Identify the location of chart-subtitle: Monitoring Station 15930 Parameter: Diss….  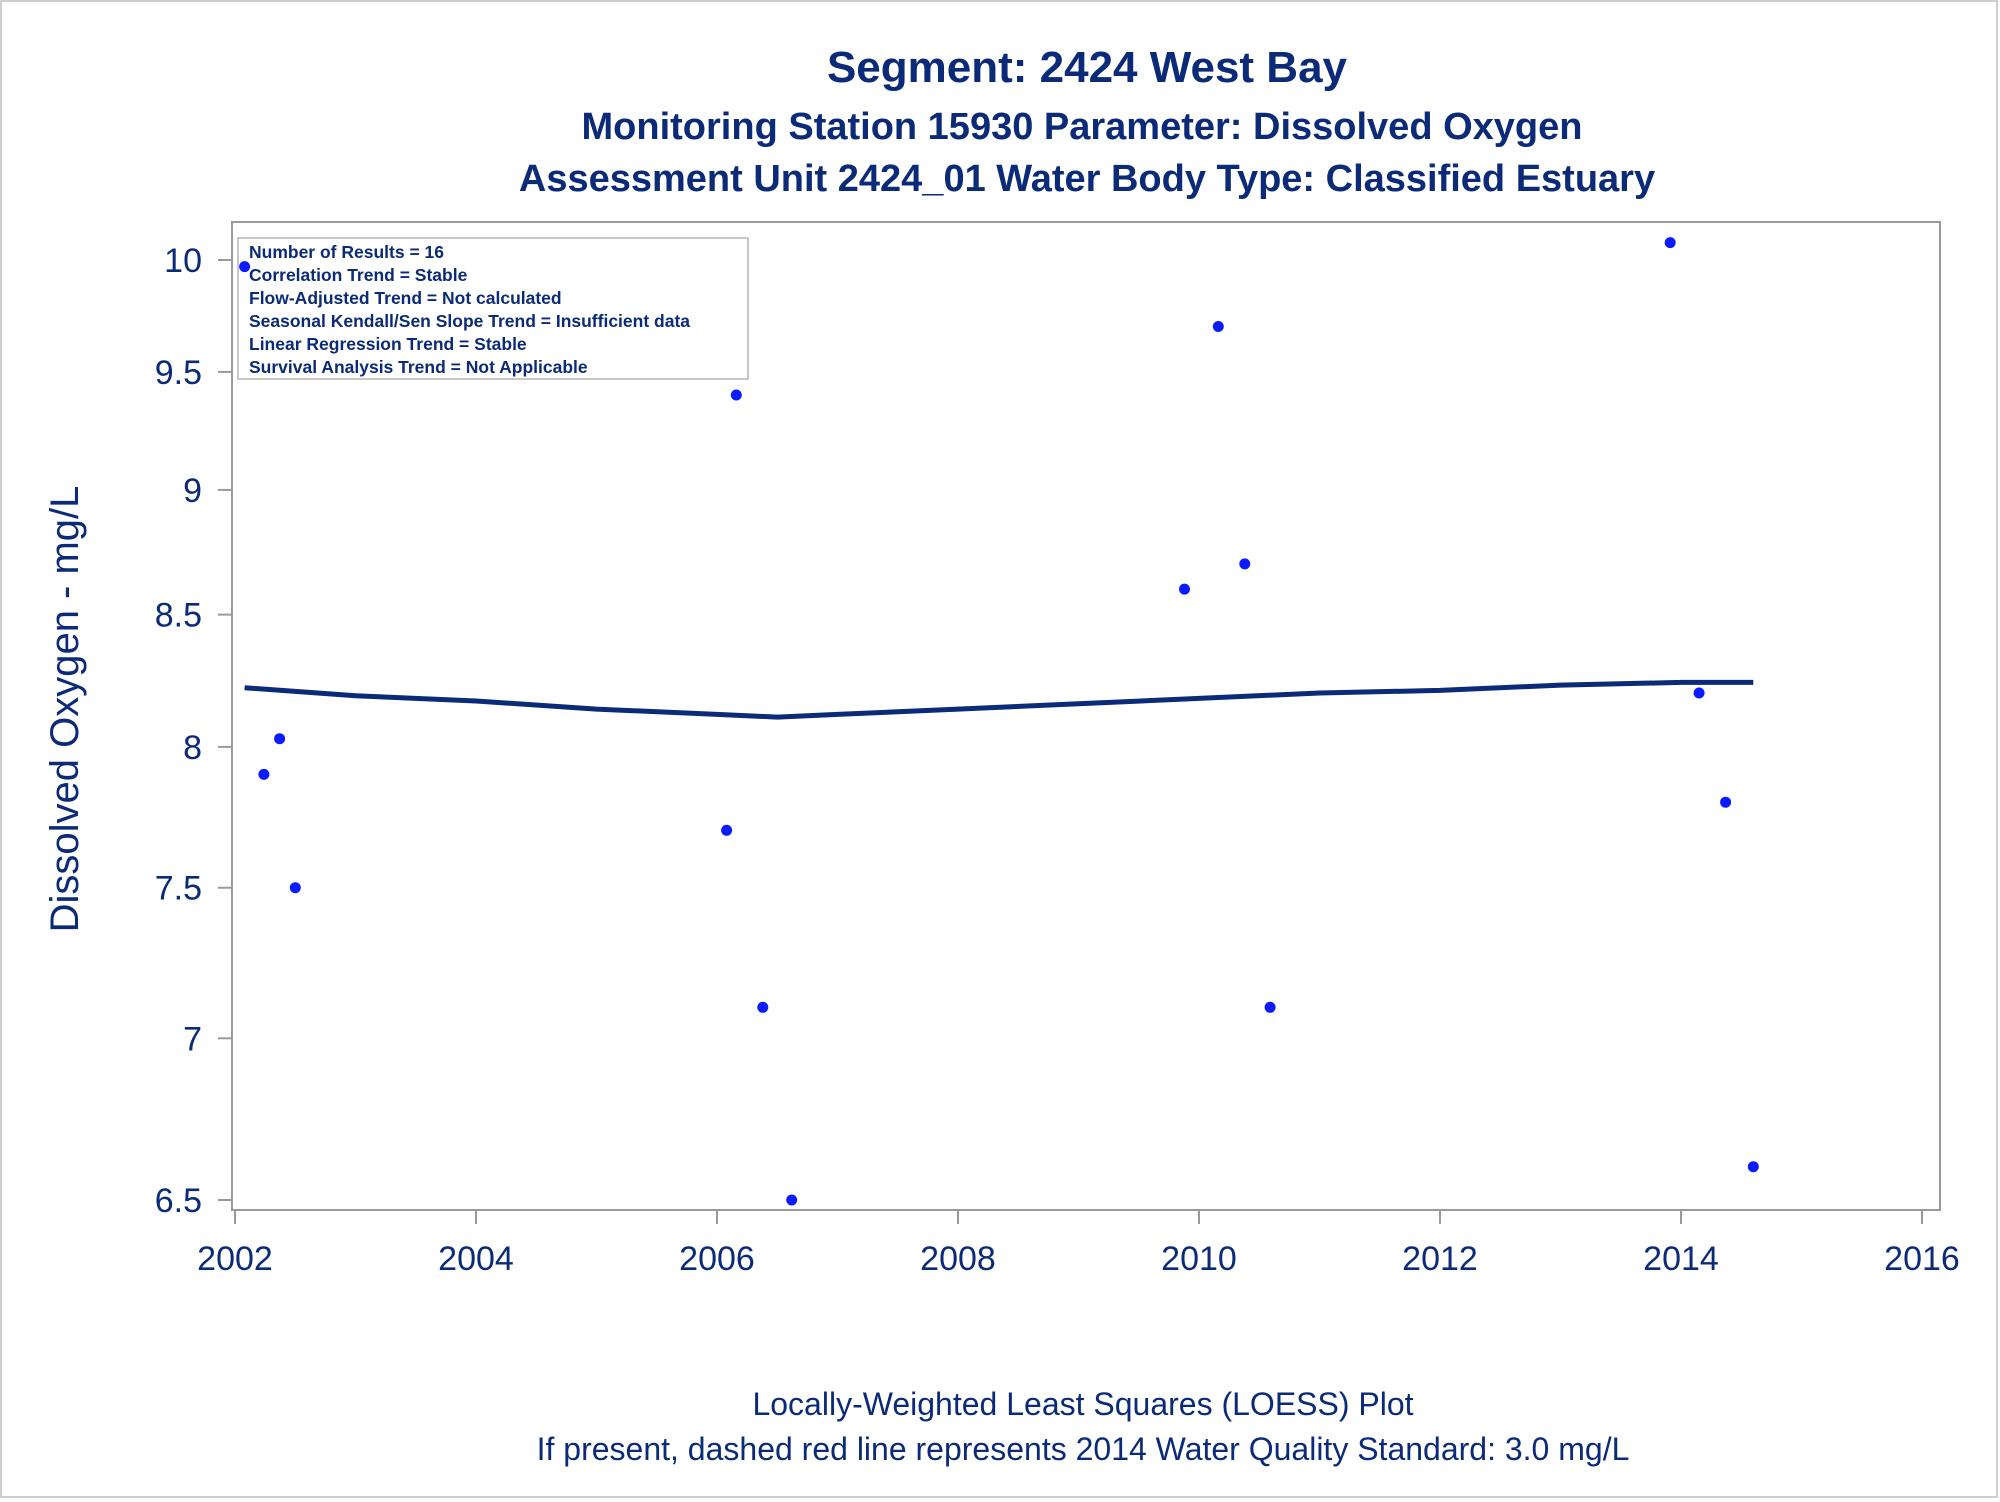
(1082, 127).